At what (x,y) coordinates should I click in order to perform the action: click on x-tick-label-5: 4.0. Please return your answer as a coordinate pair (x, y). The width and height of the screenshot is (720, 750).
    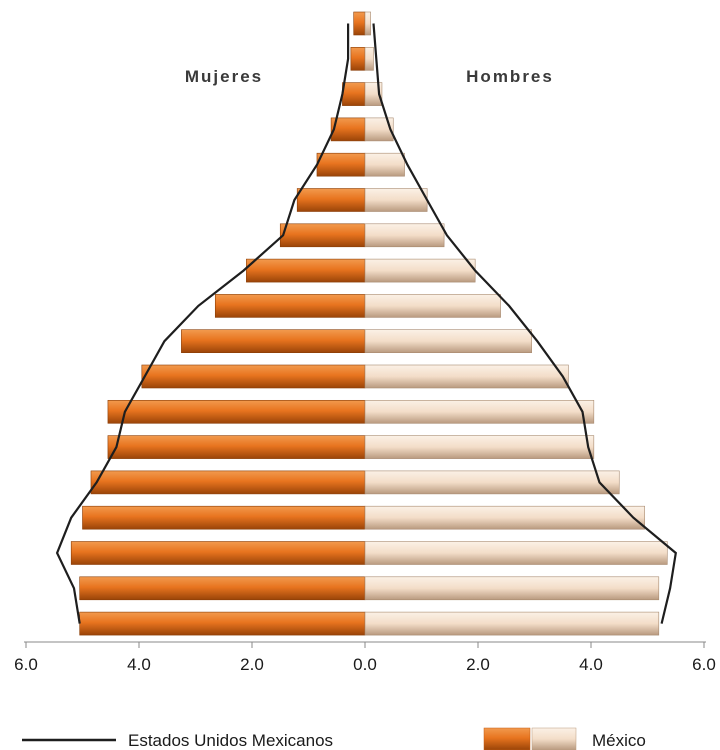
    Looking at the image, I should click on (591, 664).